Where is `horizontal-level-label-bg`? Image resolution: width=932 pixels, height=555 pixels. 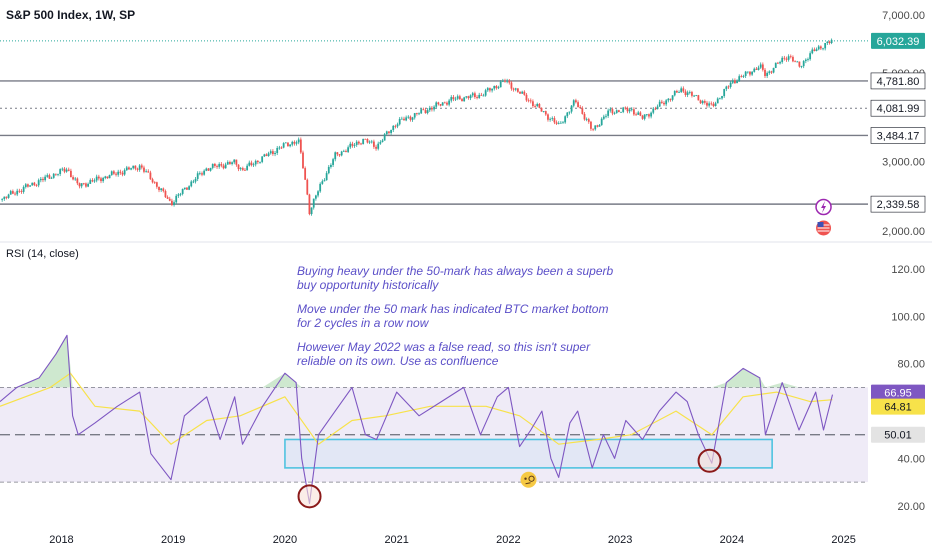 horizontal-level-label-bg is located at coordinates (898, 80).